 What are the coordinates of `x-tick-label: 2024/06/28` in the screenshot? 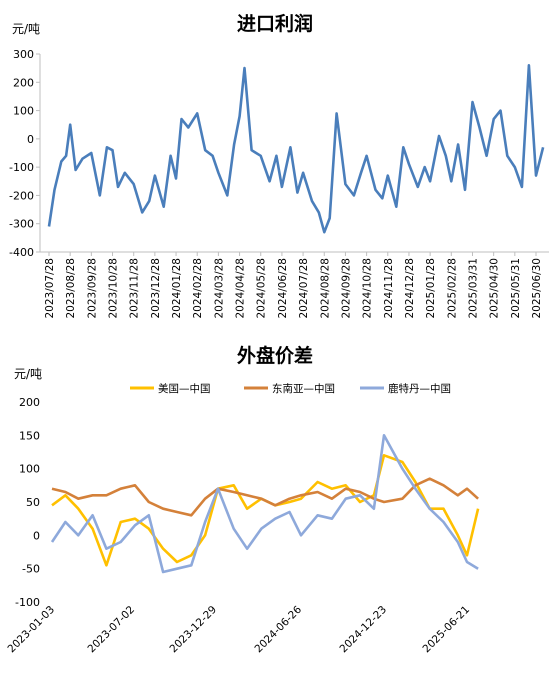 It's located at (283, 288).